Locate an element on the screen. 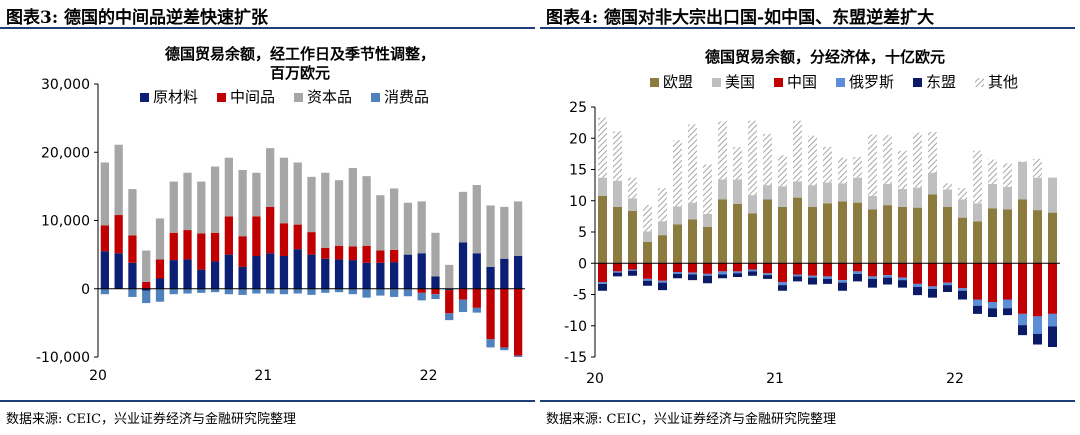  right-source-note: 数据来源: CEIC，兴业证券经济与金融研究院整理 is located at coordinates (691, 419).